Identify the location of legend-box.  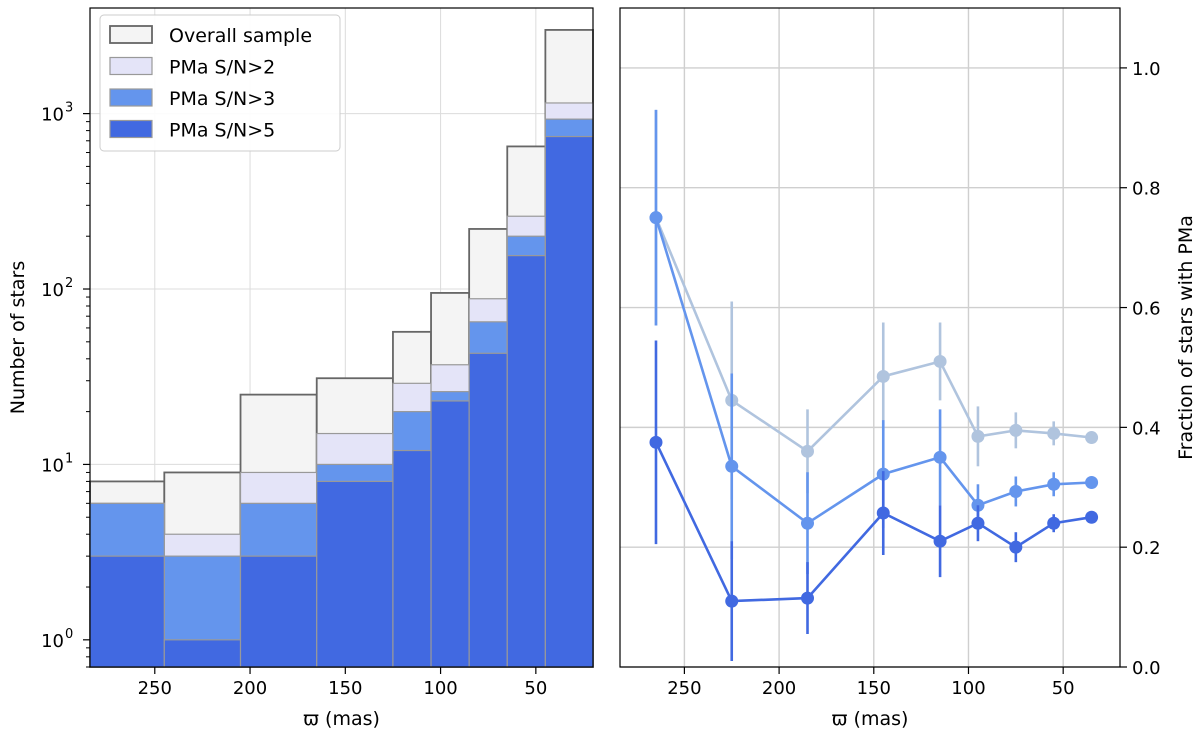
(220, 83).